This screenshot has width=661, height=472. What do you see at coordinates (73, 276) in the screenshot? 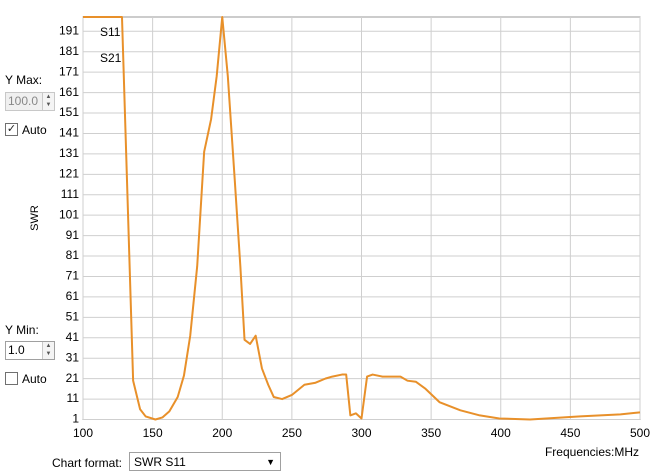
I see `y-tick-label: 71` at bounding box center [73, 276].